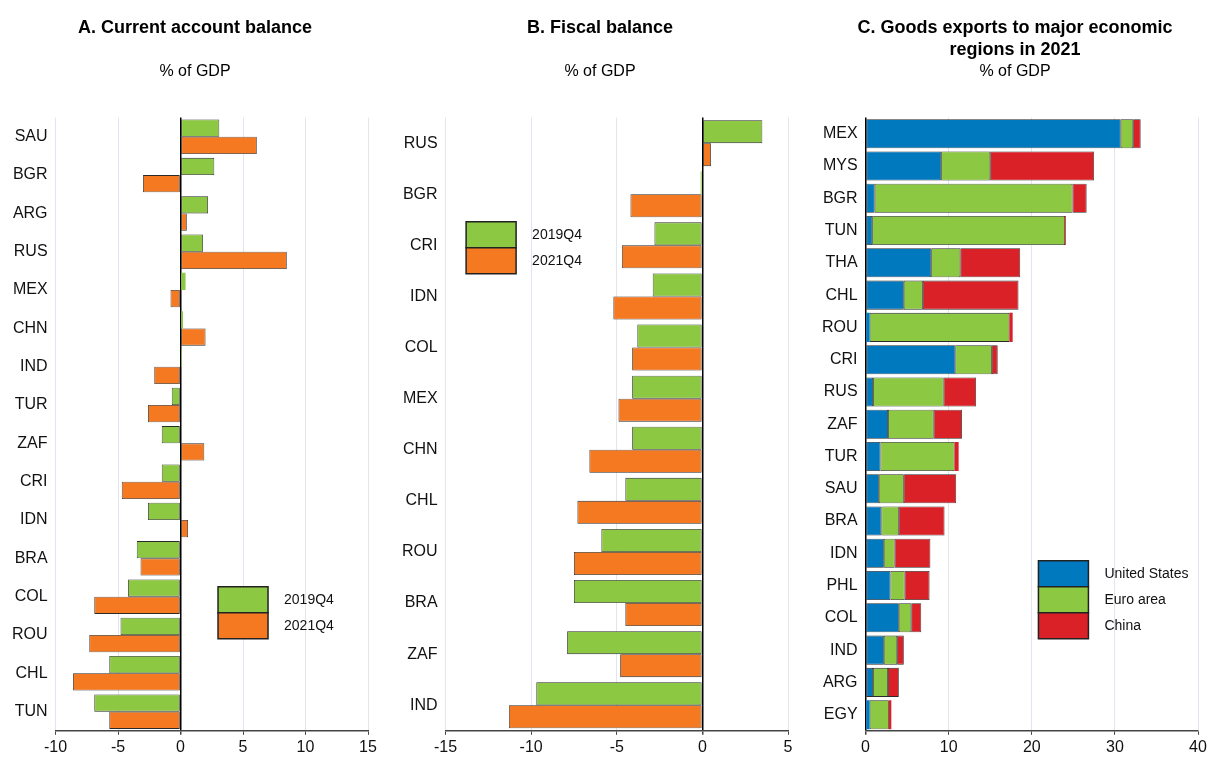 Image resolution: width=1220 pixels, height=772 pixels. I want to click on chart-title: C. Goods exports to major economic regions in 2021, so click(1015, 38).